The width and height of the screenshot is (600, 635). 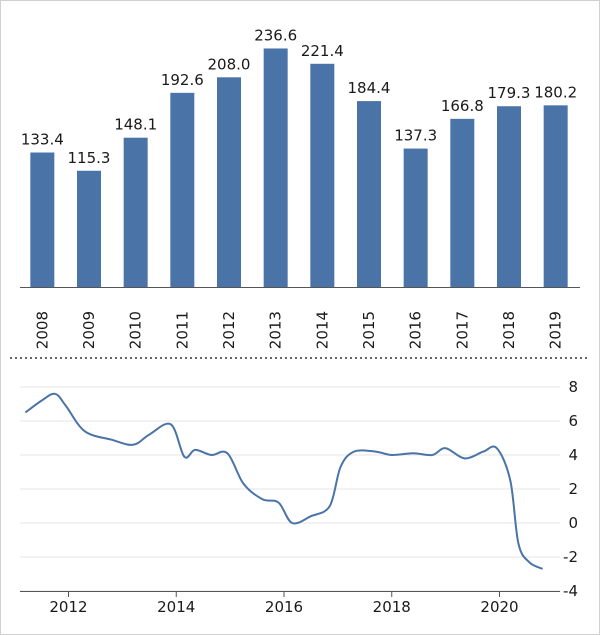 What do you see at coordinates (555, 92) in the screenshot?
I see `bar-value-label: 180.2` at bounding box center [555, 92].